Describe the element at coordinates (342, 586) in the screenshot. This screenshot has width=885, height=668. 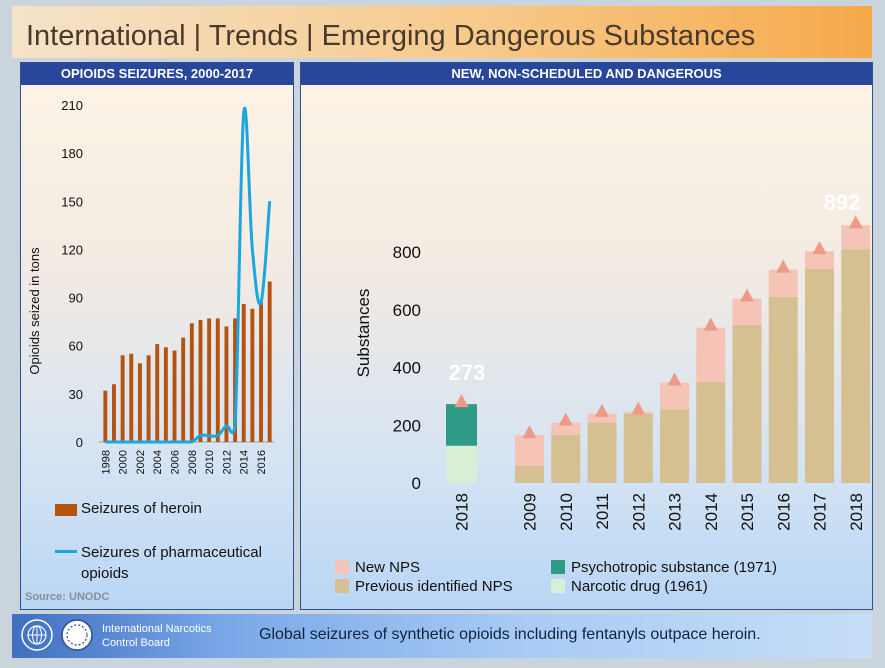
I see `legend-prev-nps-swatch` at that location.